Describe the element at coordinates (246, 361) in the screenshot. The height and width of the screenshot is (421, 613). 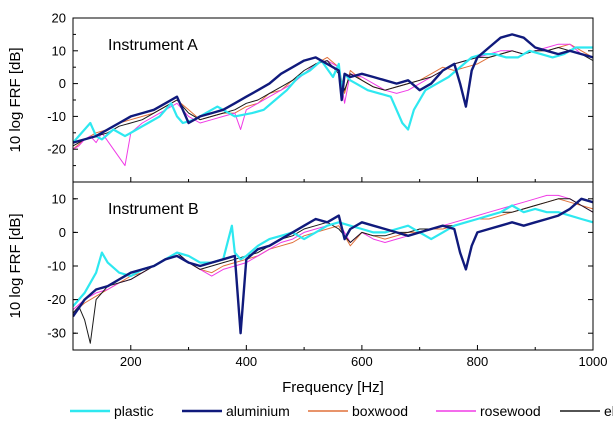
I see `x-tick-label: 400` at that location.